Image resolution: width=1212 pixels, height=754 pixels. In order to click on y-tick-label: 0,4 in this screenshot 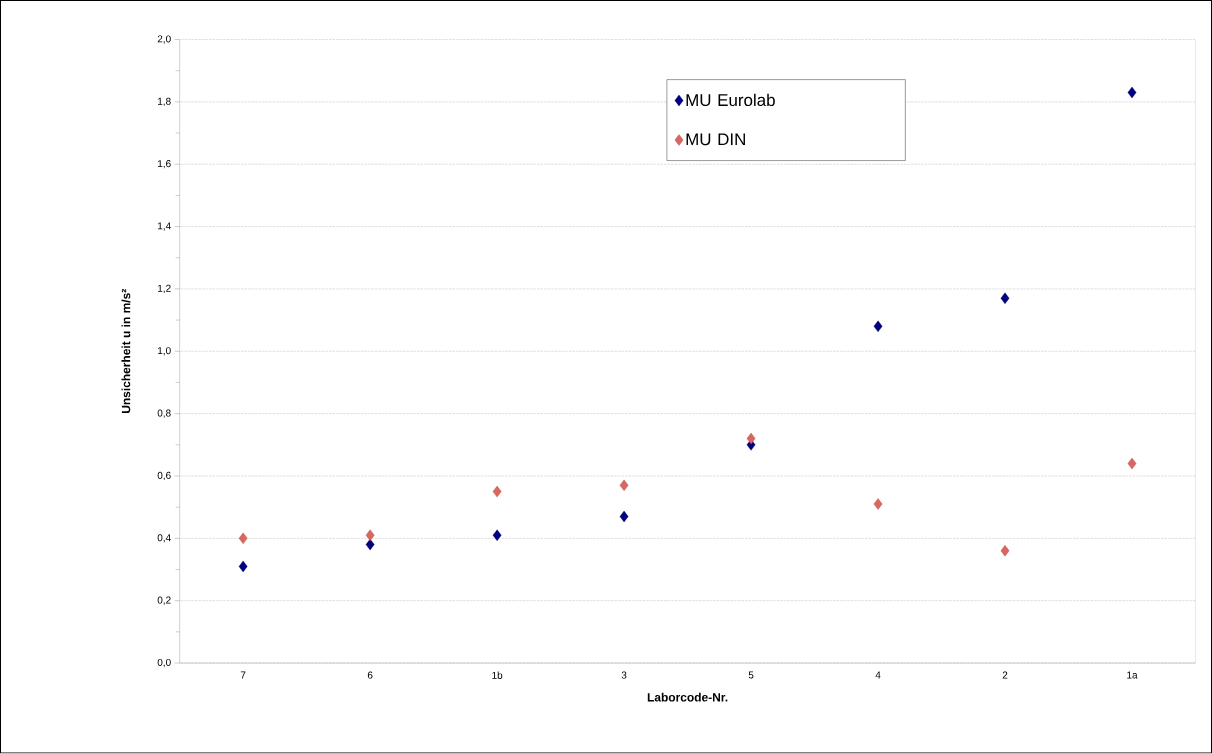, I will do `click(164, 538)`.